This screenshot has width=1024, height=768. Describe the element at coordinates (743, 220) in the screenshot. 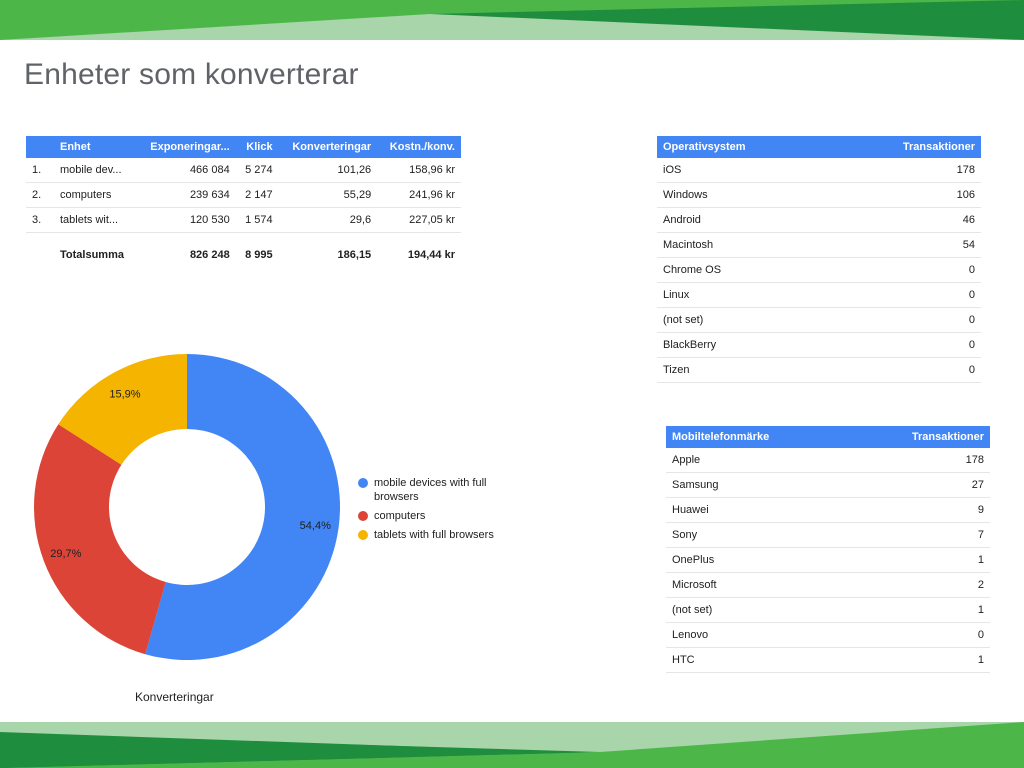

I see `row-name: Android` at that location.